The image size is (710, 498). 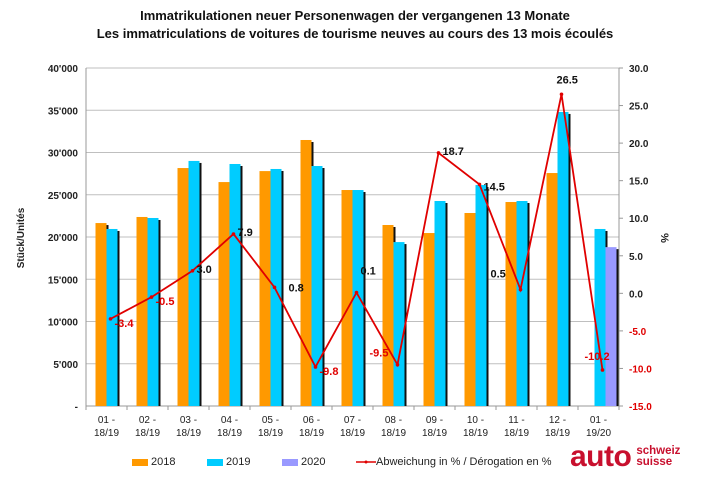 I want to click on deviation-data-label: -9.5, so click(x=379, y=354).